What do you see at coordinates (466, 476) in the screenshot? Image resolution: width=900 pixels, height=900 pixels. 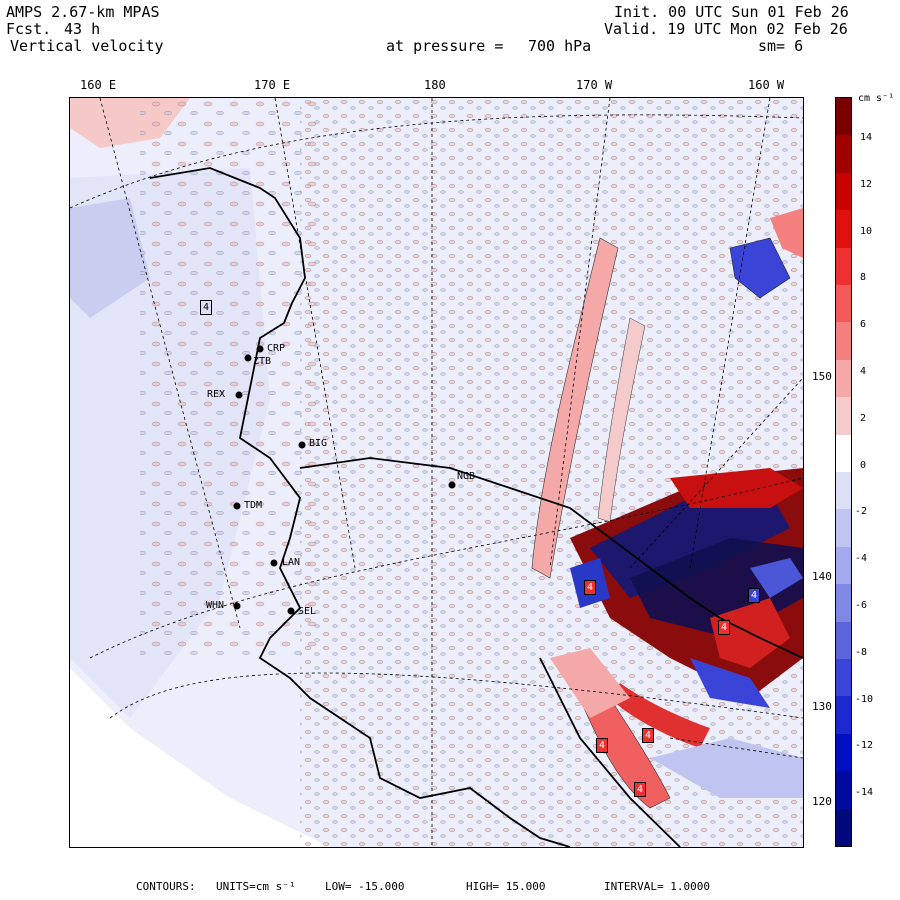 I see `station-label: NGB` at bounding box center [466, 476].